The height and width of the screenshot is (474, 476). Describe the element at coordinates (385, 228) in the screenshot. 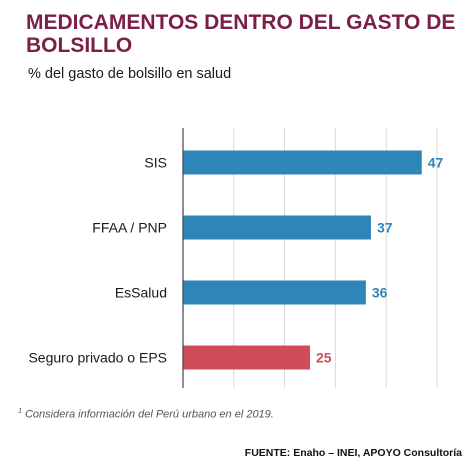

I see `value-label: 37` at that location.